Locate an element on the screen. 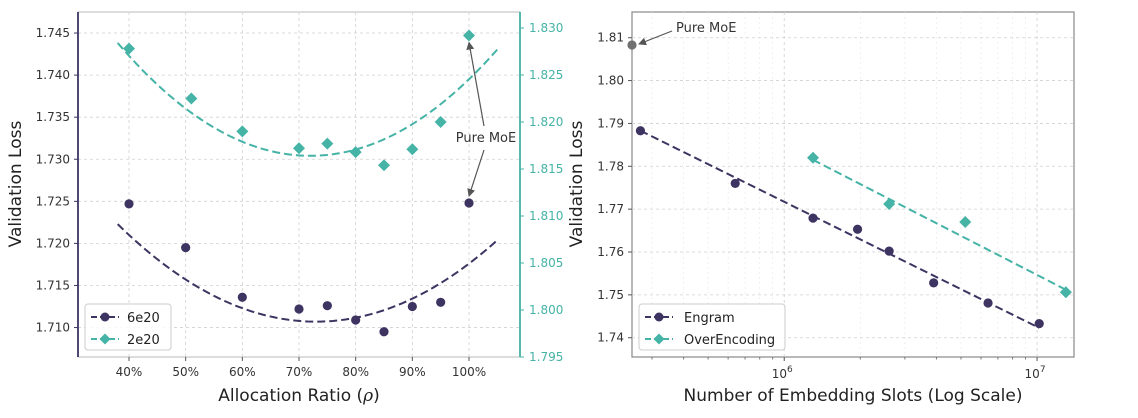 Image resolution: width=1138 pixels, height=418 pixels. right-chart-y-tick-label: 1.75 is located at coordinates (610, 295).